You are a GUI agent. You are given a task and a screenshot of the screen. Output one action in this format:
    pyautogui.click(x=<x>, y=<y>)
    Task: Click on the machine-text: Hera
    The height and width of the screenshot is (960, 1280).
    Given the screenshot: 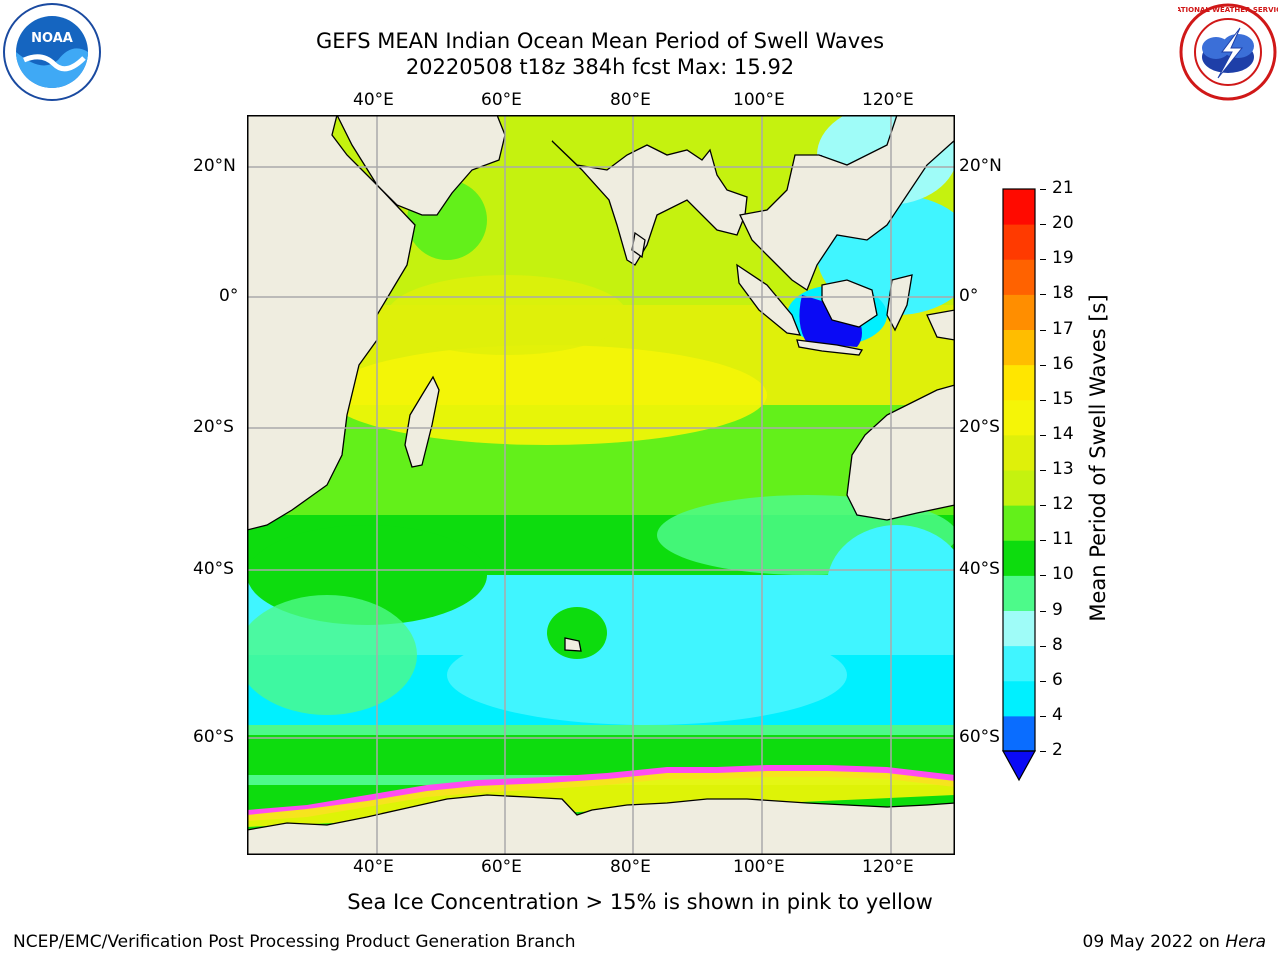 What is the action you would take?
    pyautogui.click(x=1245, y=942)
    